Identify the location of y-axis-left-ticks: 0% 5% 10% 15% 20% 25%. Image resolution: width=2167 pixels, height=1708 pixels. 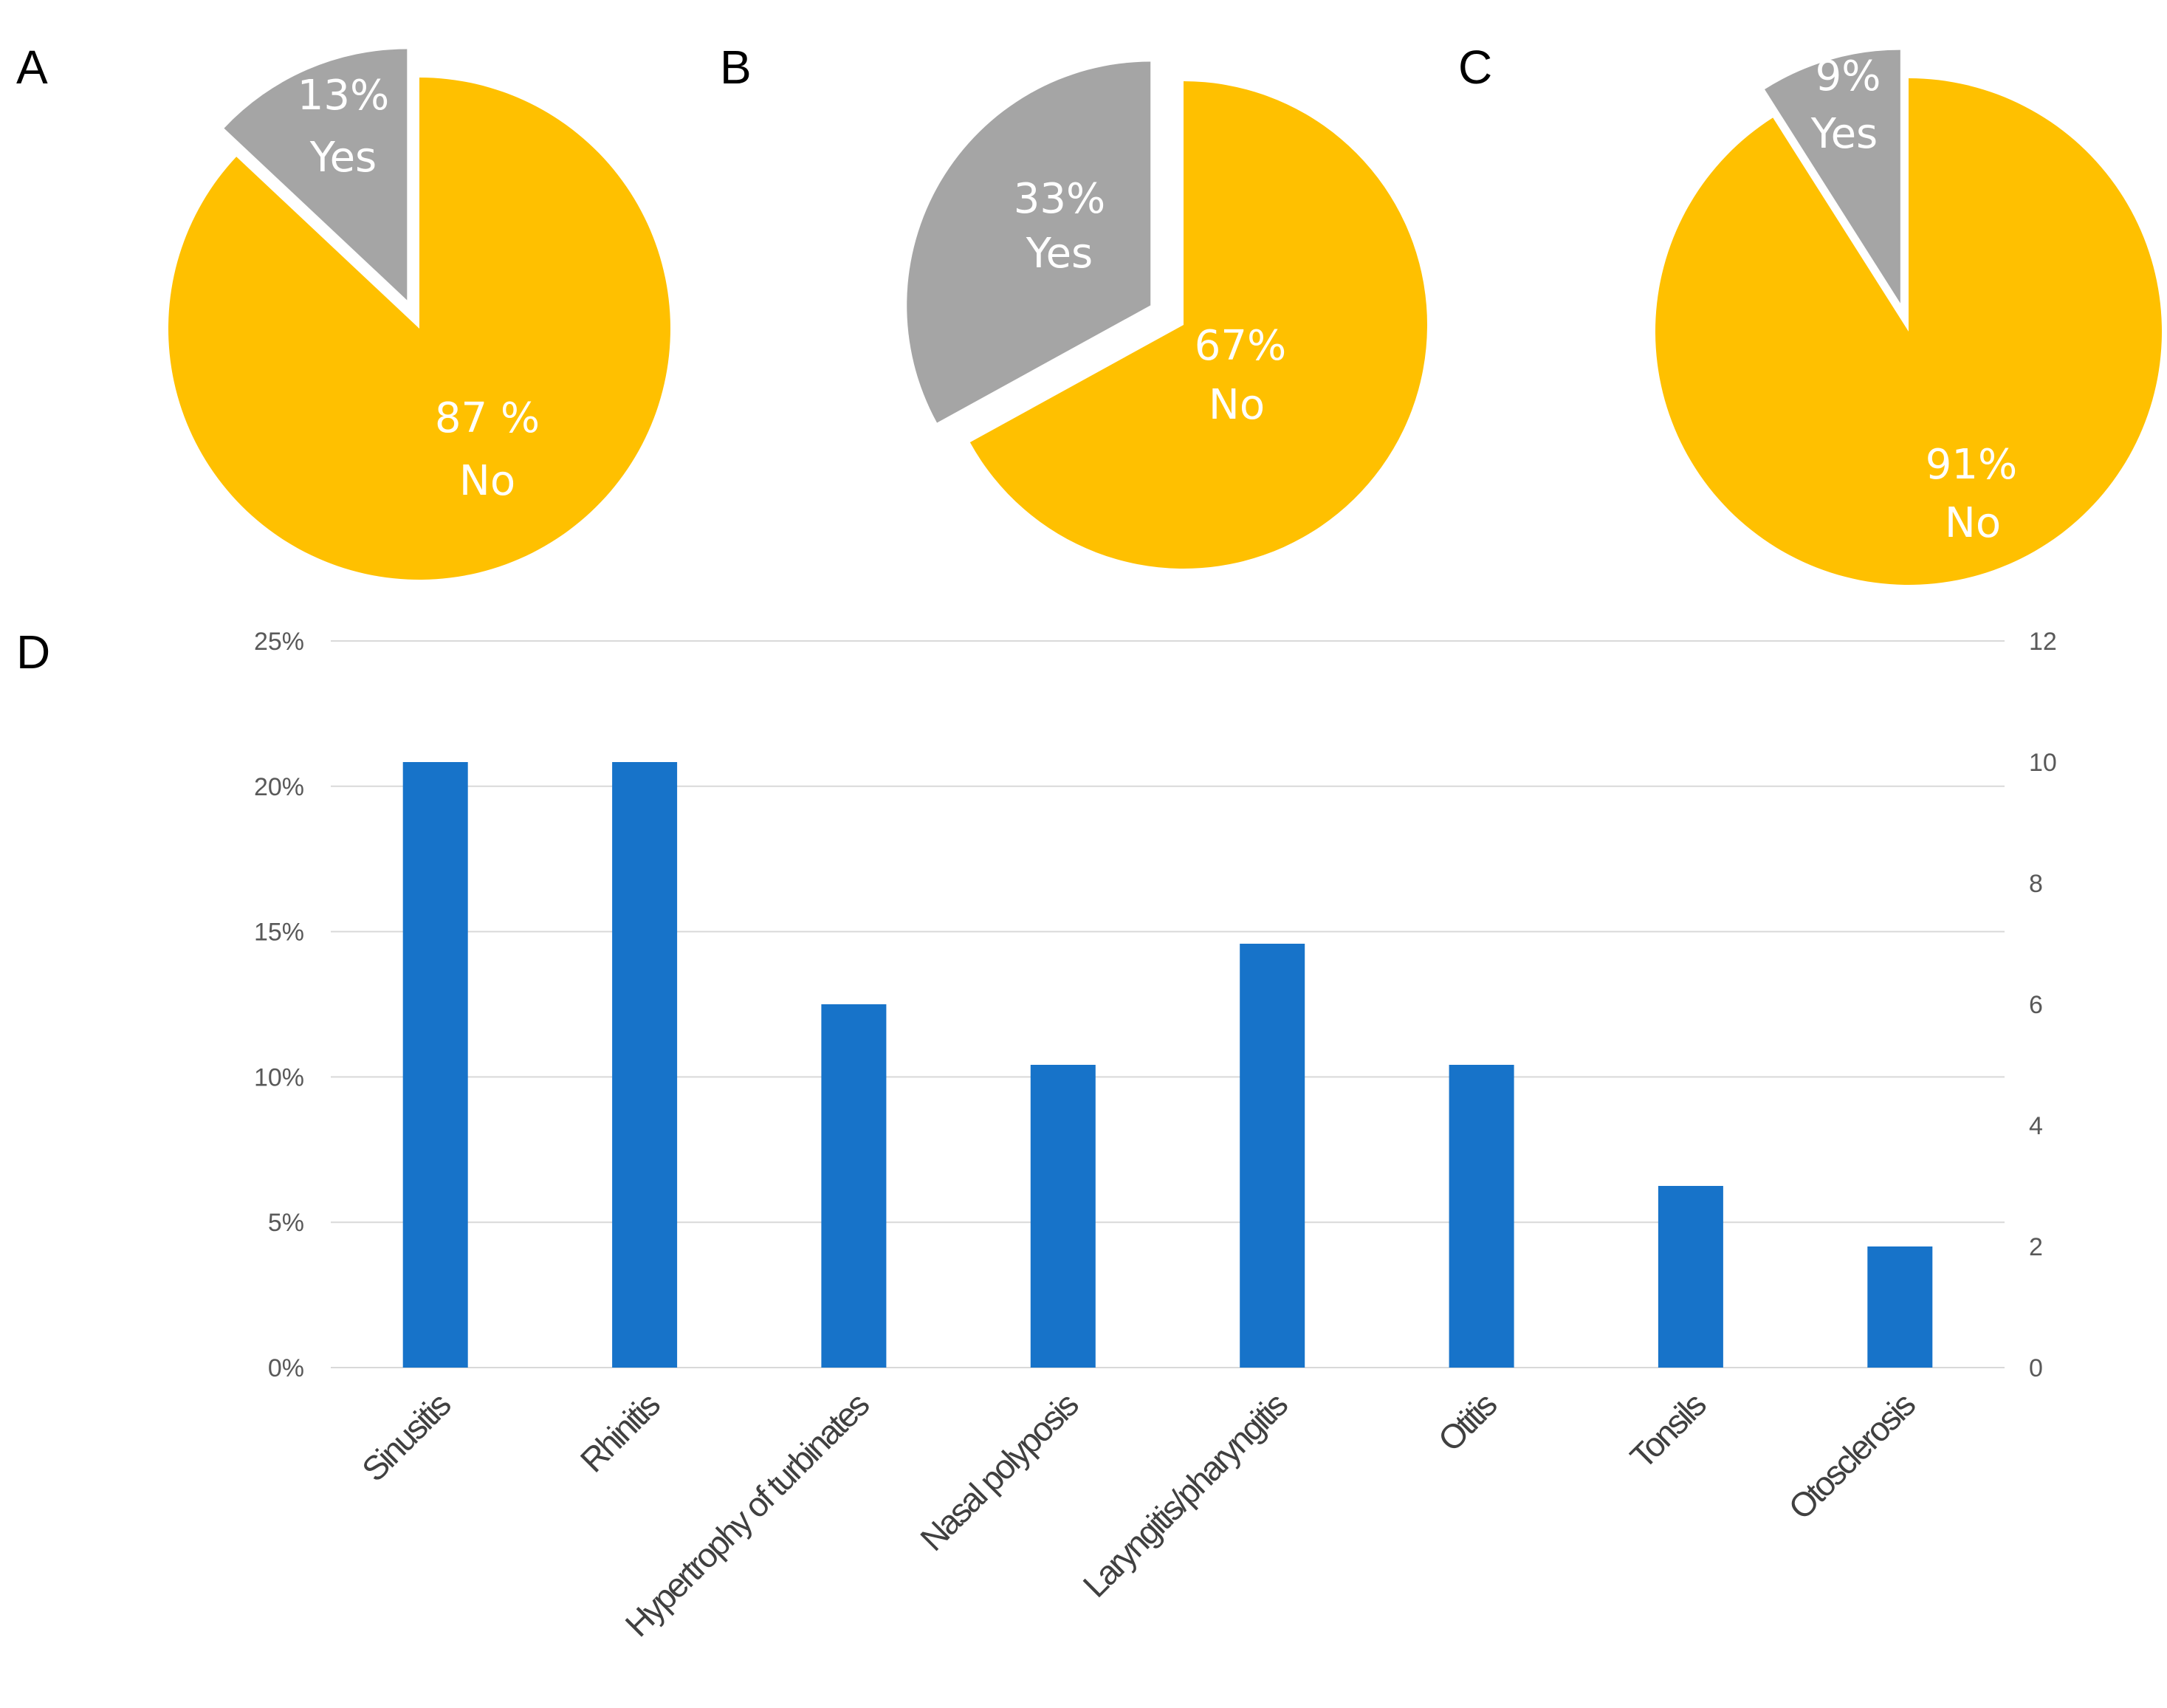
(279, 1005).